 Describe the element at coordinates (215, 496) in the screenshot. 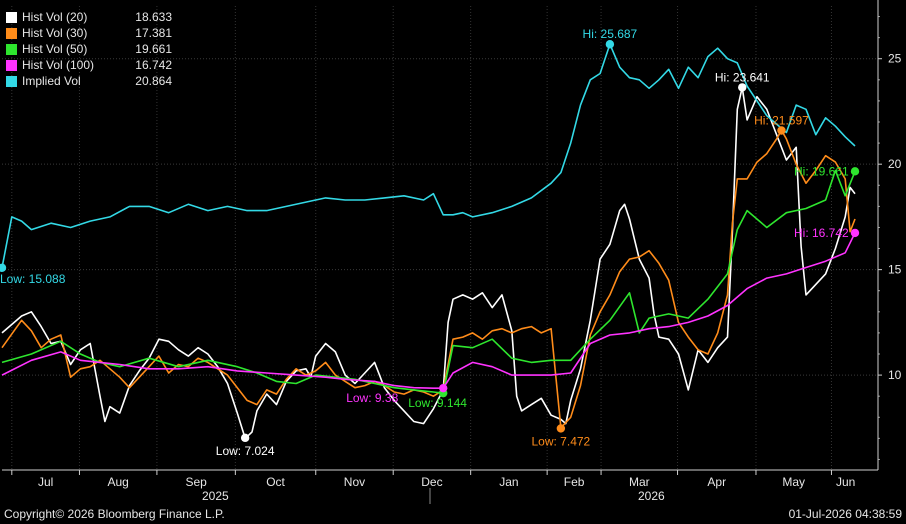

I see `year-label-2025: 2025` at that location.